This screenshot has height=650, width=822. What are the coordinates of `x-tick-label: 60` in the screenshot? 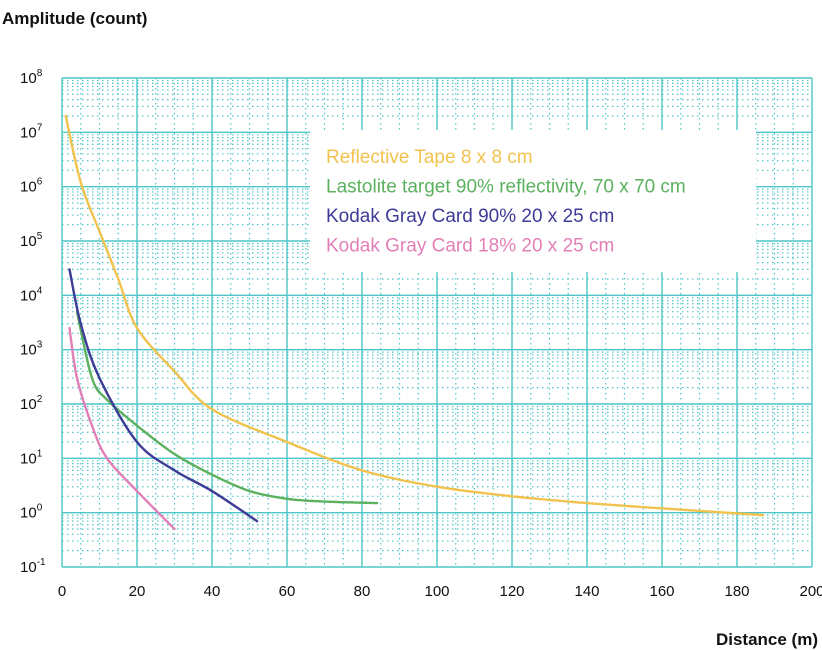 It's located at (287, 591).